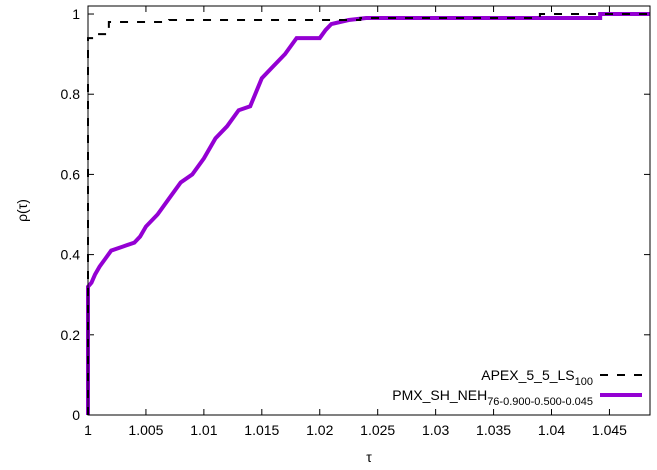 The height and width of the screenshot is (470, 657). I want to click on legend-entry-apex-label: APEX_5_5_LS100, so click(537, 377).